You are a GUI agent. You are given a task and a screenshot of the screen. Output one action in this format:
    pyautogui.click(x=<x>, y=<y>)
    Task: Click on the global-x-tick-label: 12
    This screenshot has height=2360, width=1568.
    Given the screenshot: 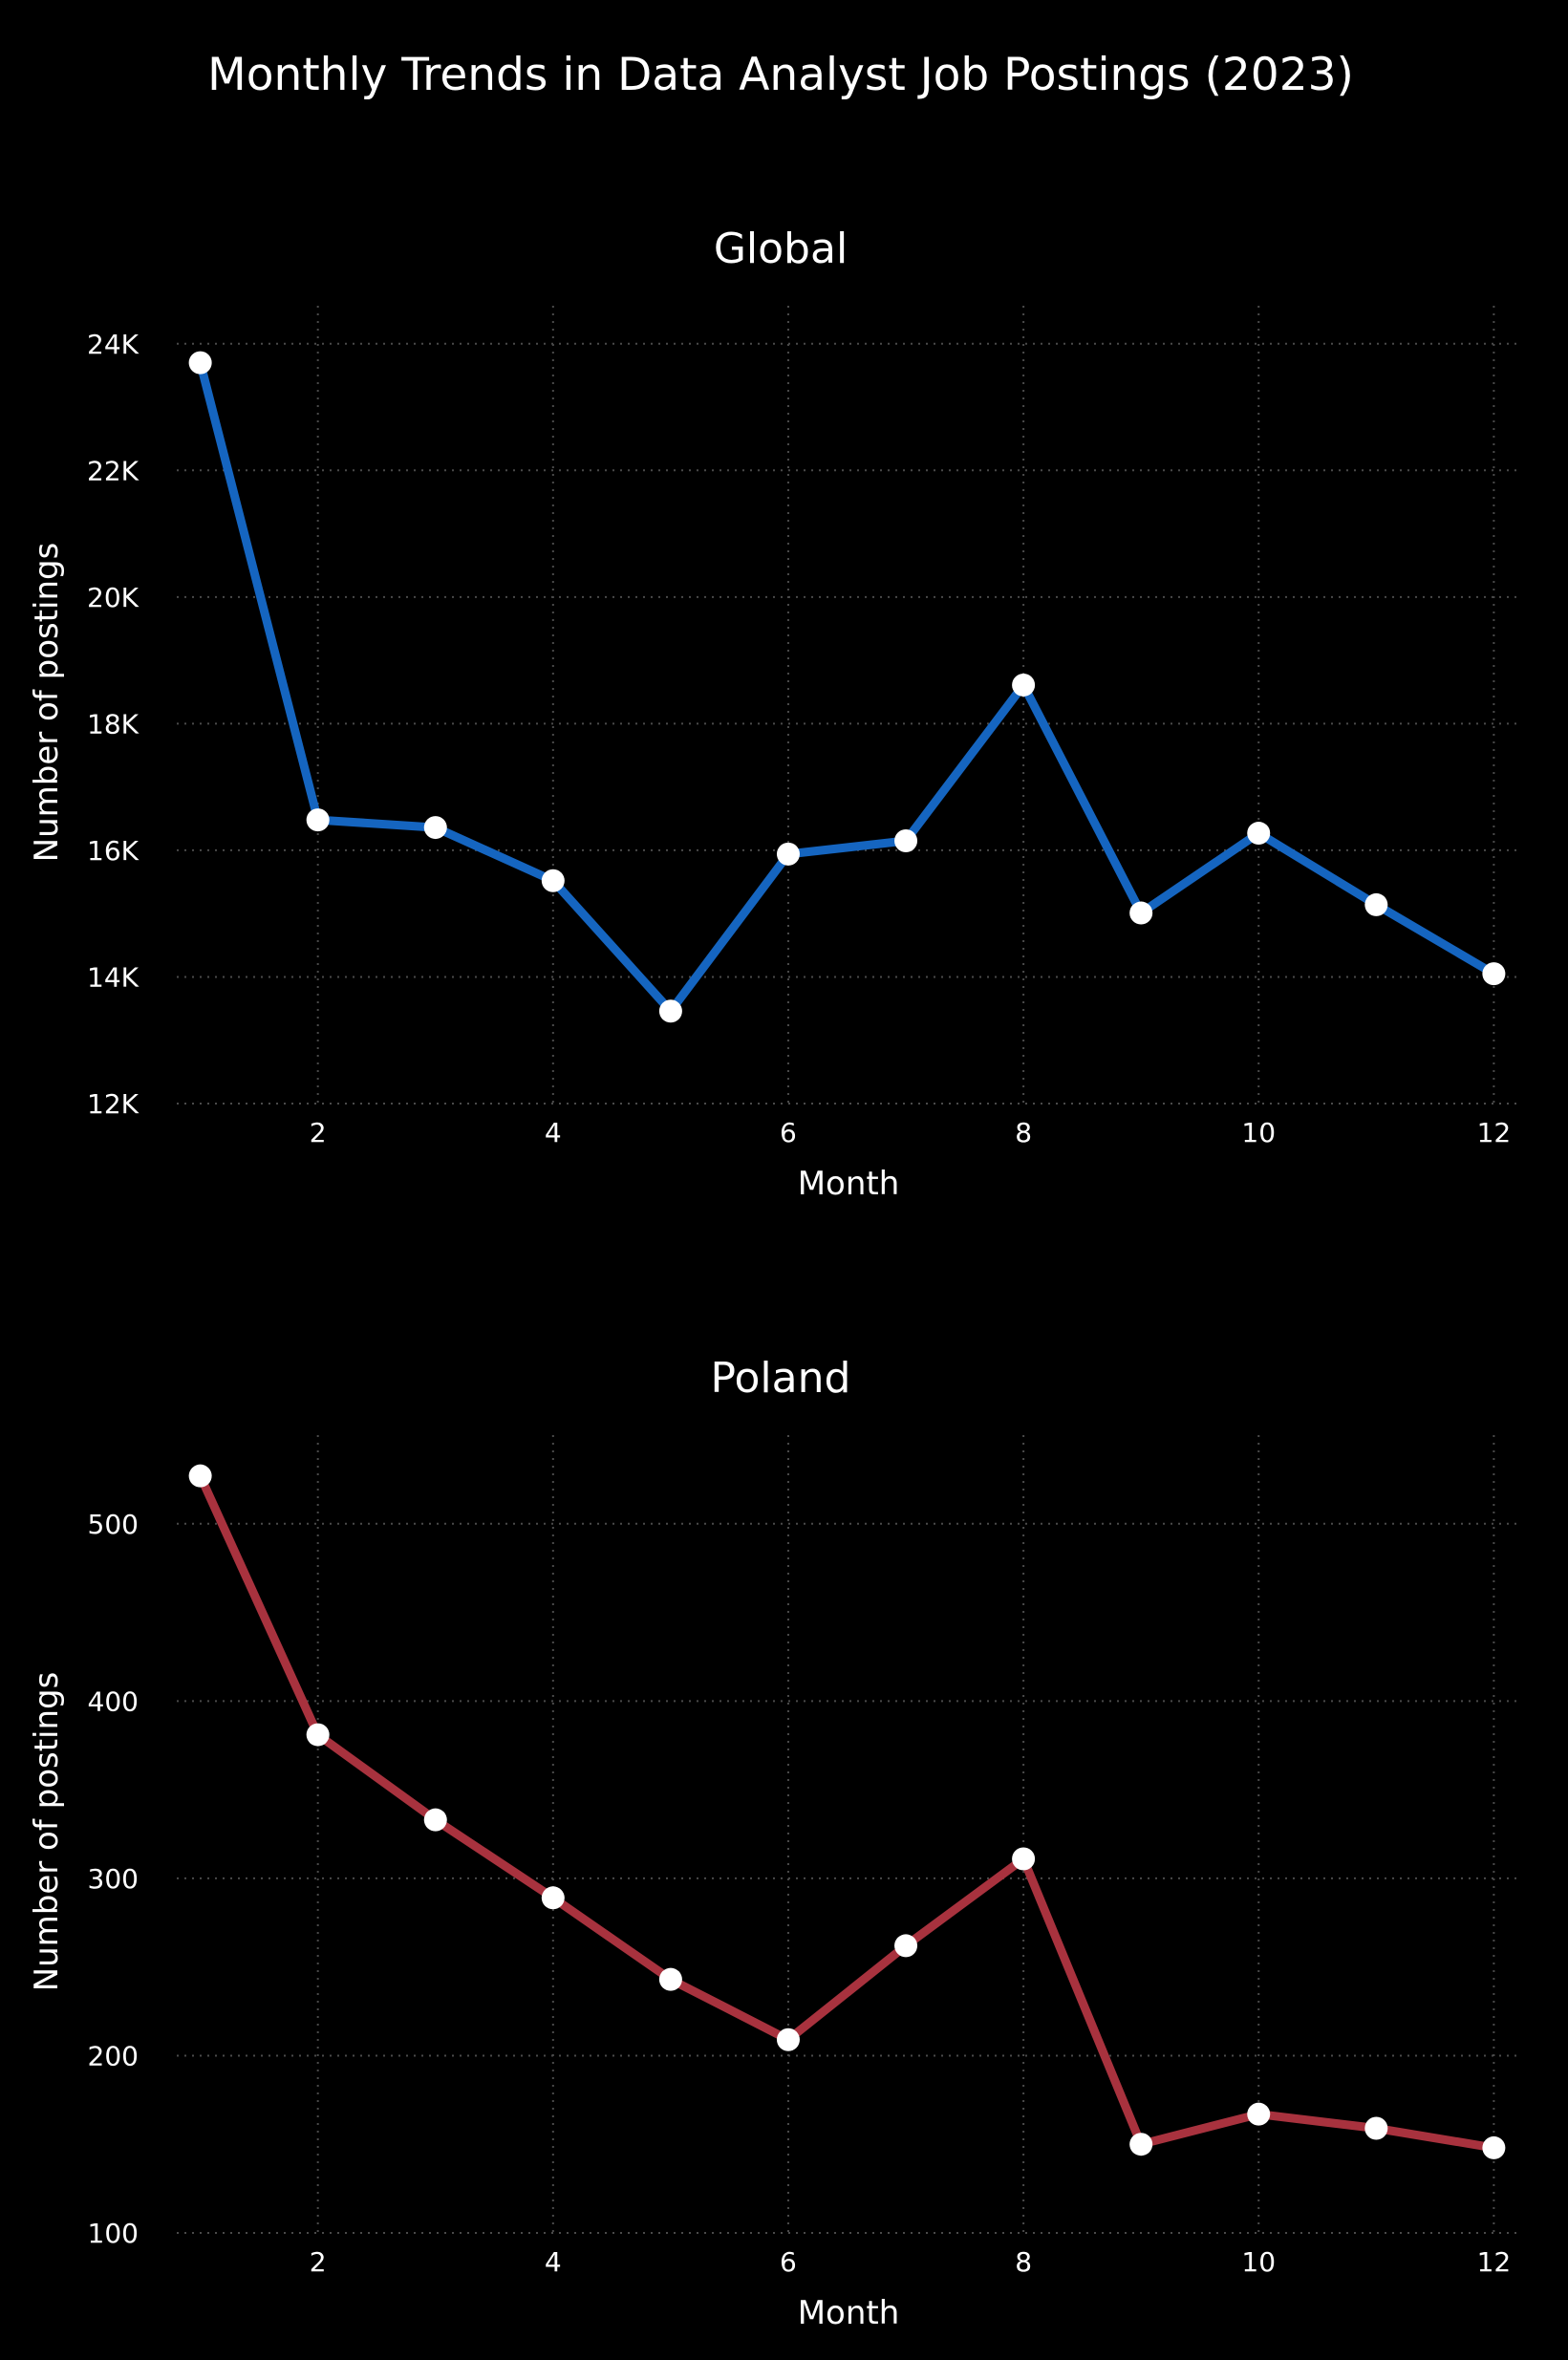 What is the action you would take?
    pyautogui.click(x=1494, y=1132)
    